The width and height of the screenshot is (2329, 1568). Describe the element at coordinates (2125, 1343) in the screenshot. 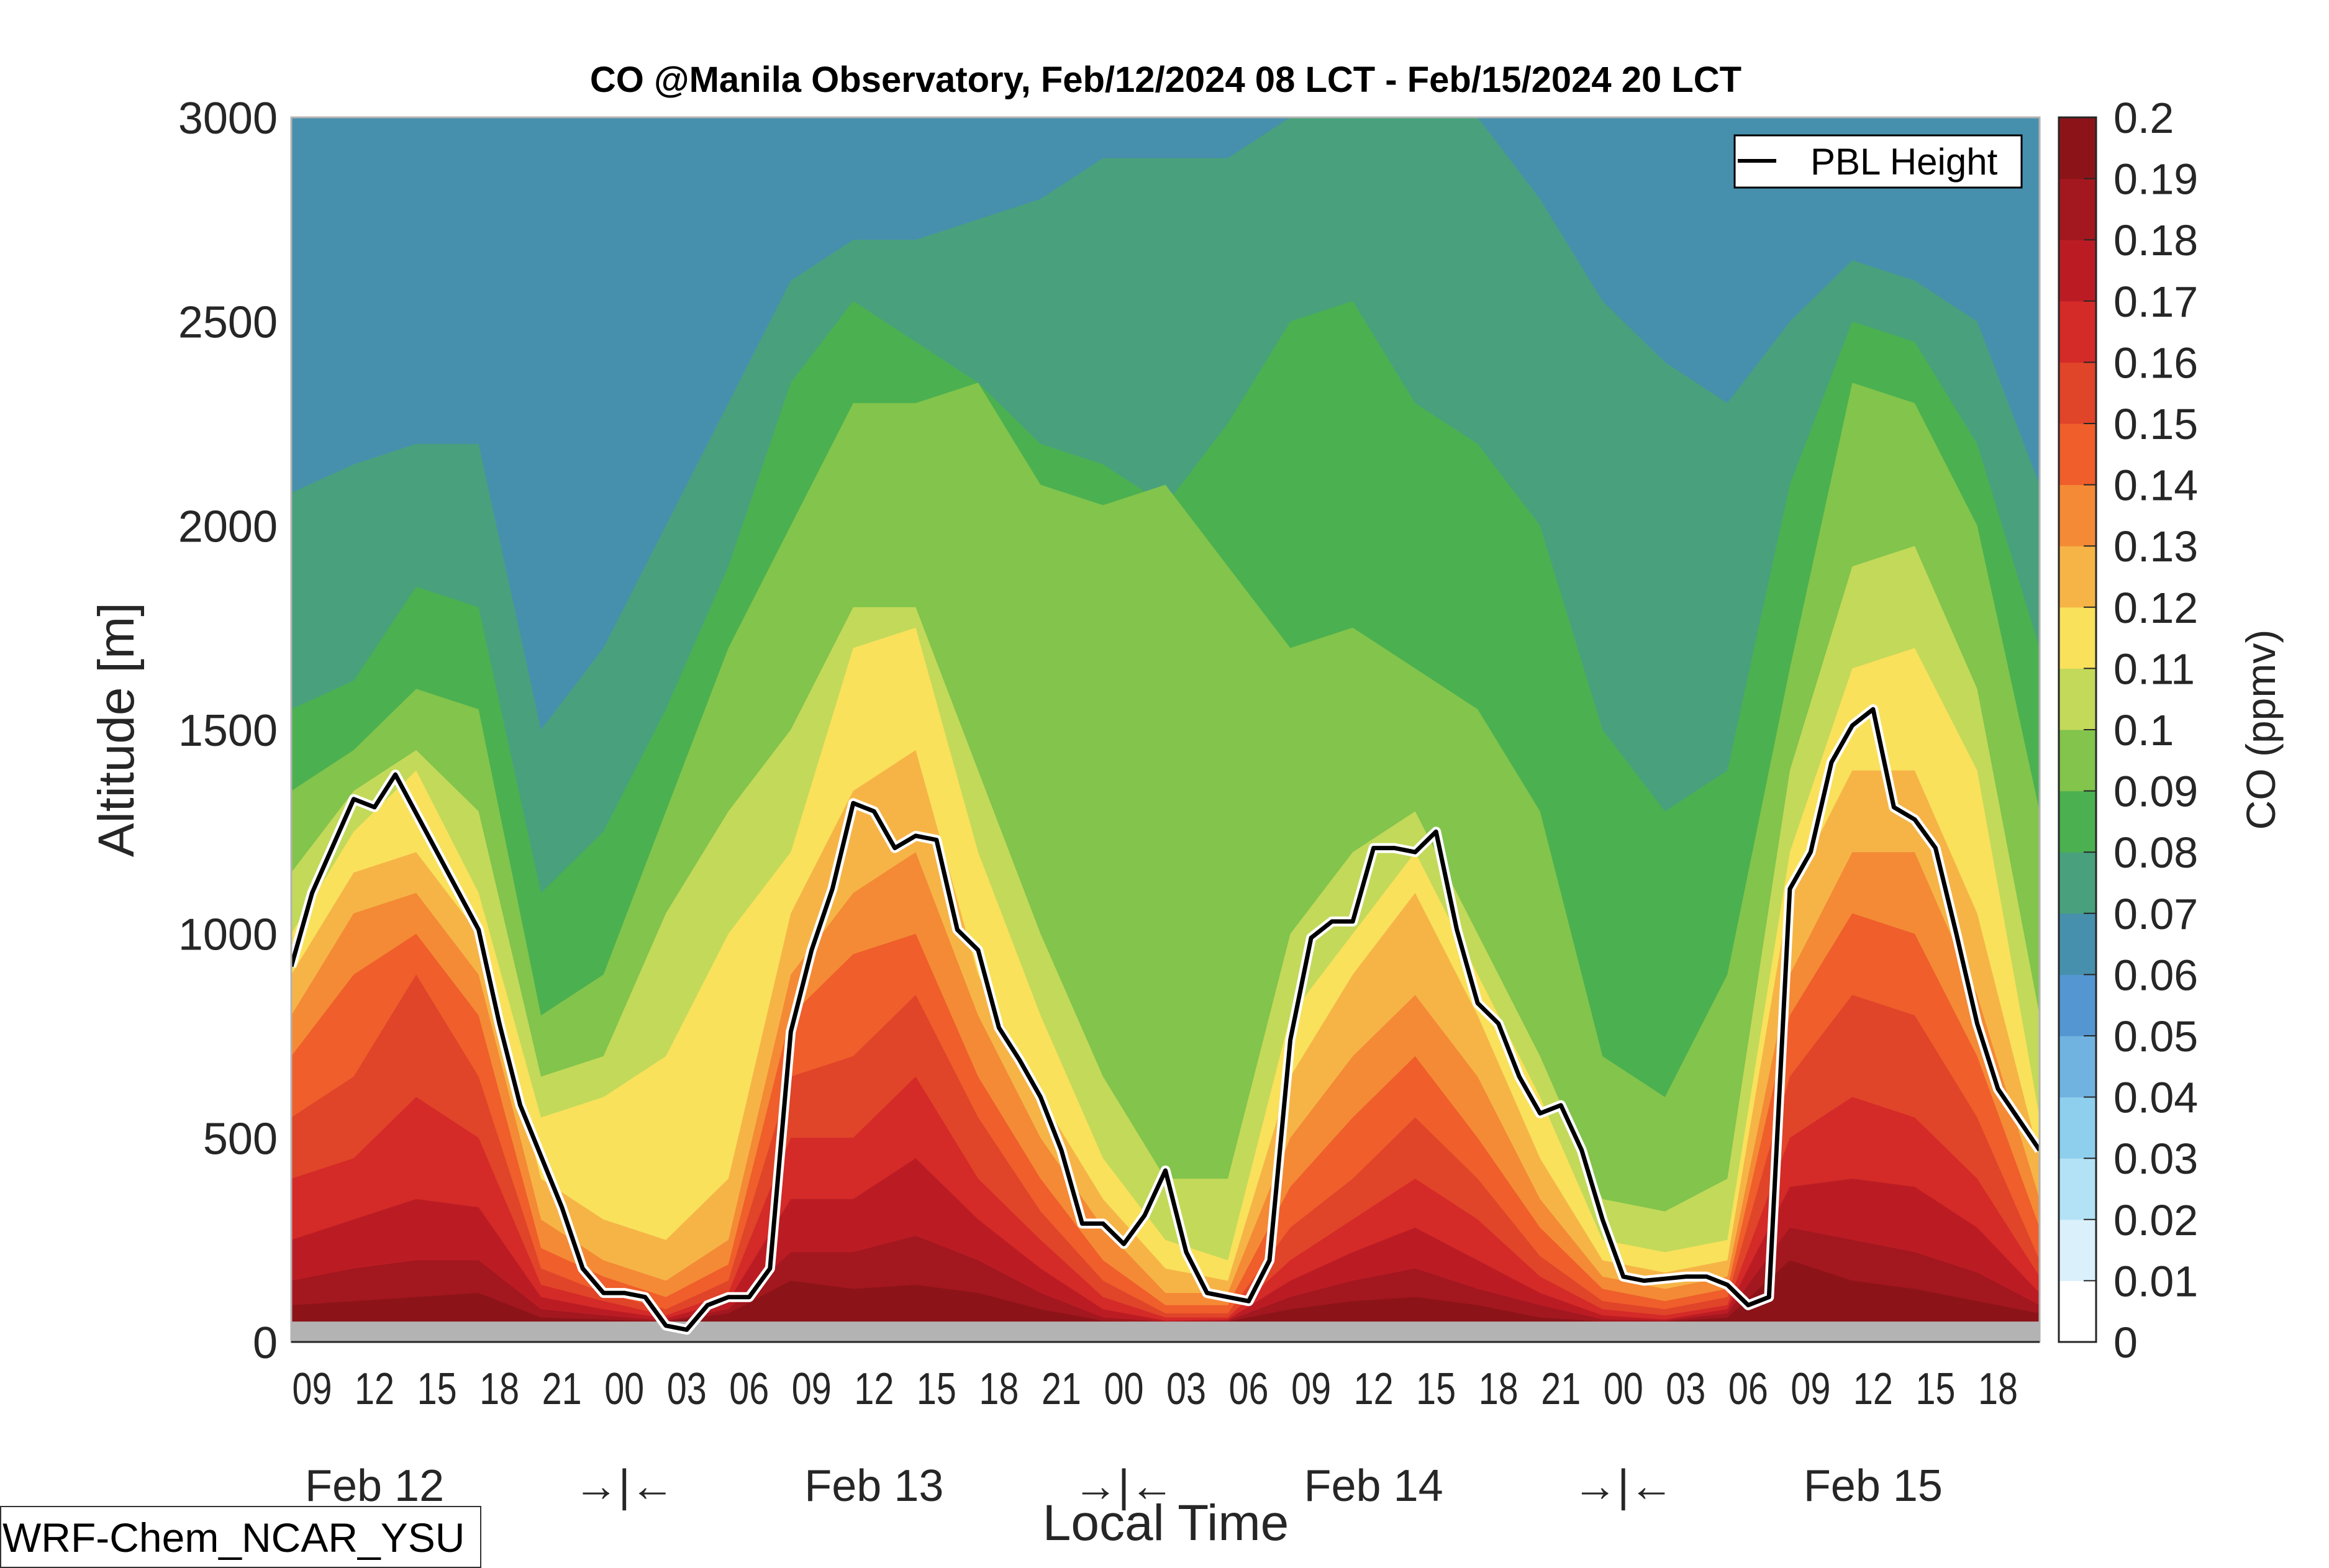

I see `colorbar-tick-label: 0` at that location.